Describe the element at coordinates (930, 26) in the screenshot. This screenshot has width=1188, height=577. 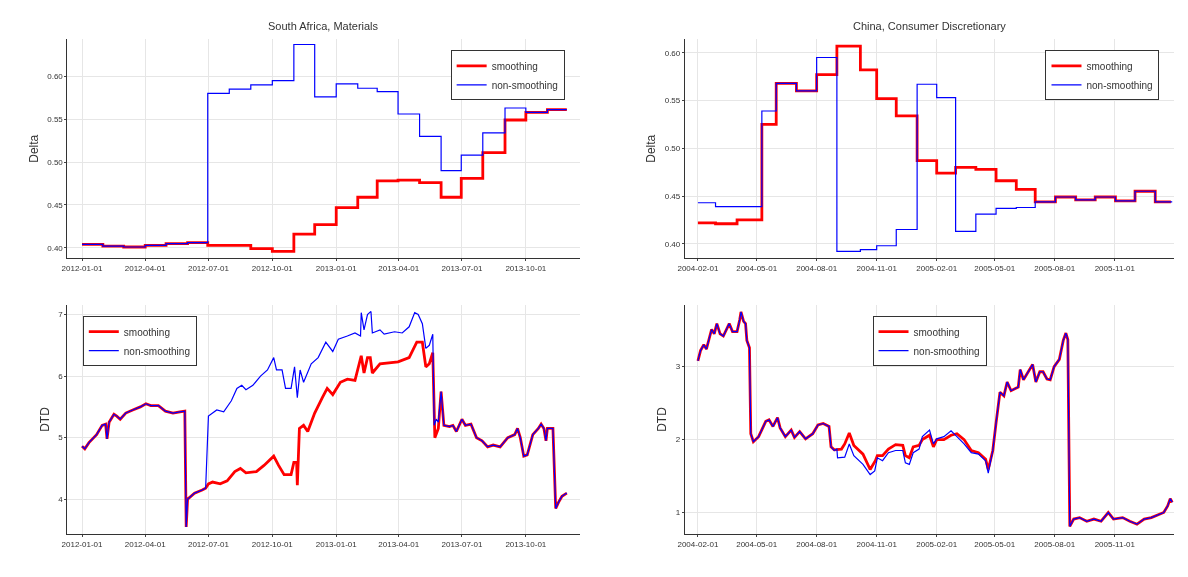
I see `chart-title: China, Consumer Discretionary` at that location.